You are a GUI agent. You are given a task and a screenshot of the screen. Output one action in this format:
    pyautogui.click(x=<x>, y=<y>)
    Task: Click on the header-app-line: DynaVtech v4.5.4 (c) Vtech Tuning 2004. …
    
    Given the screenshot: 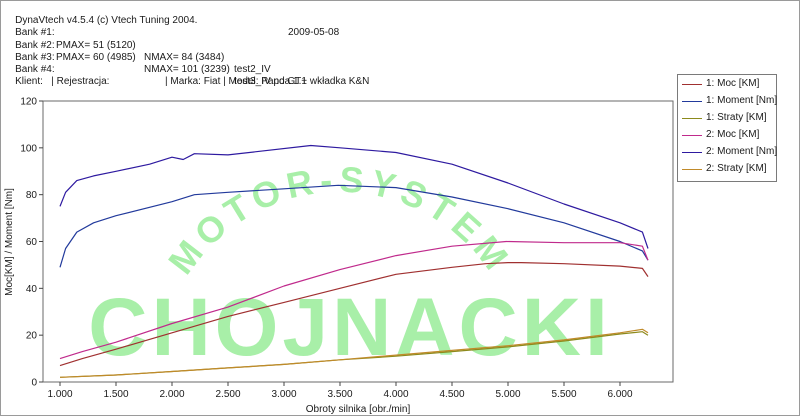 What is the action you would take?
    pyautogui.click(x=171, y=20)
    